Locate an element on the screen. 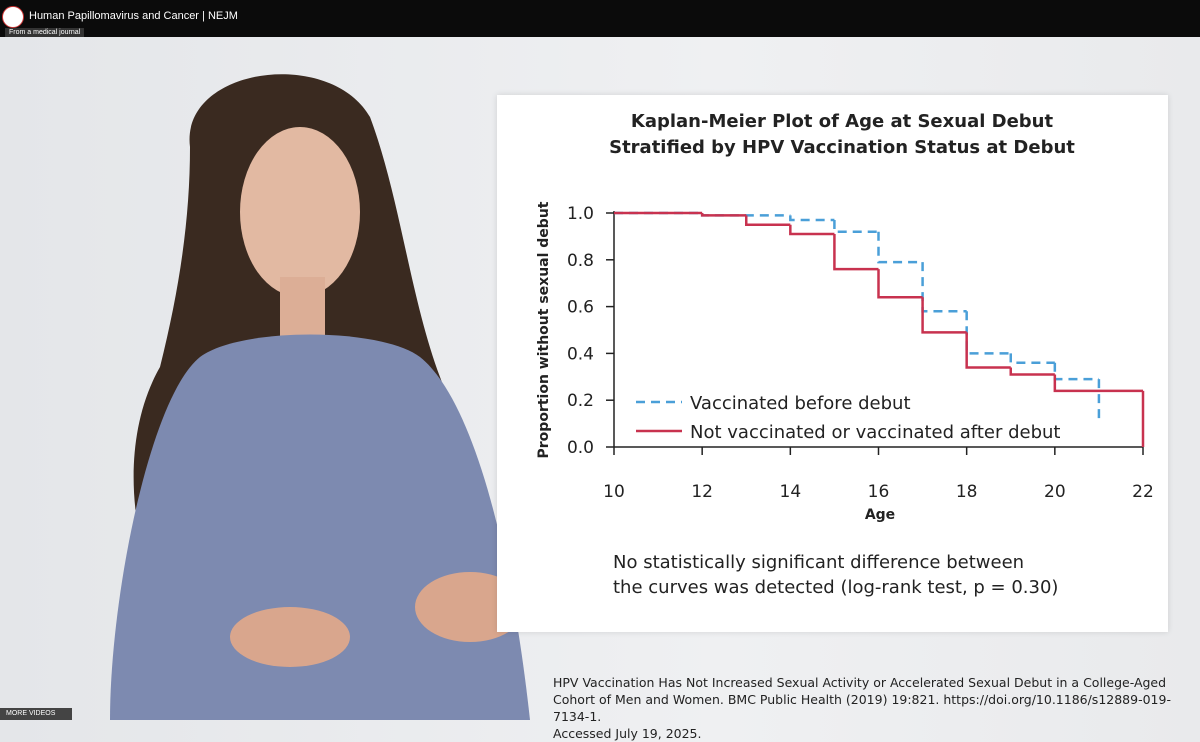  hand is located at coordinates (290, 637).